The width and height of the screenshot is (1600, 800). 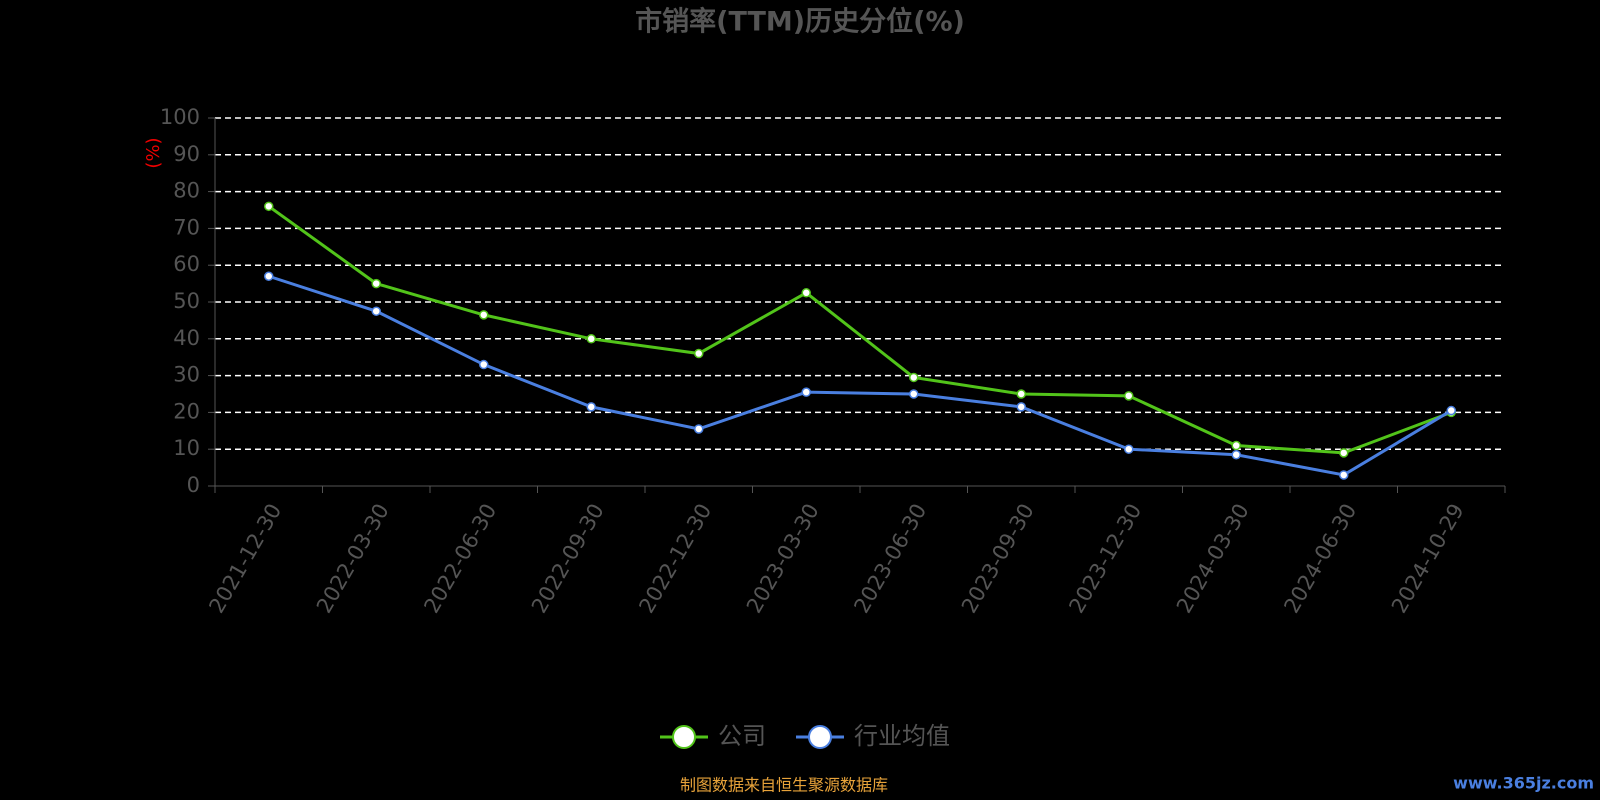 I want to click on y-tick-label: 80, so click(x=186, y=191).